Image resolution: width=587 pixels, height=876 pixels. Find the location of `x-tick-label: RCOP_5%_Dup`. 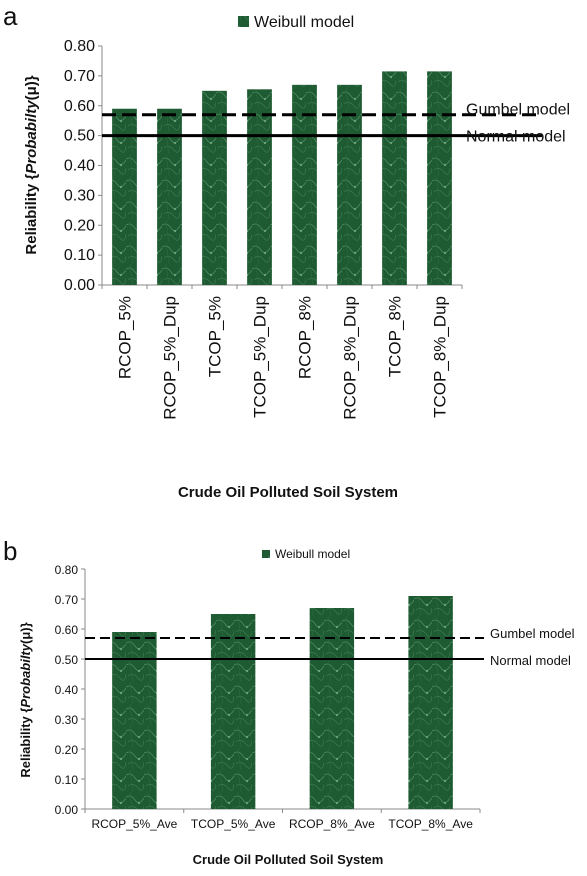

x-tick-label: RCOP_5%_Dup is located at coordinates (170, 358).